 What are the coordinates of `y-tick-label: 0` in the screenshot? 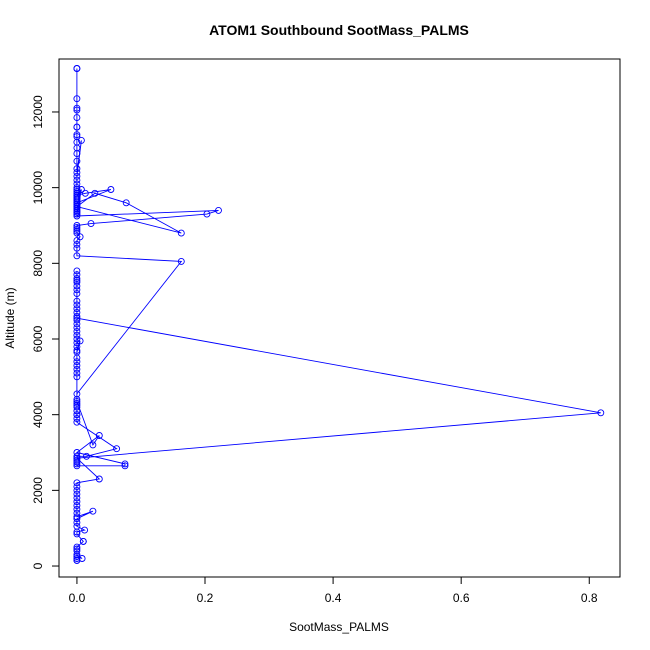 It's located at (38, 565).